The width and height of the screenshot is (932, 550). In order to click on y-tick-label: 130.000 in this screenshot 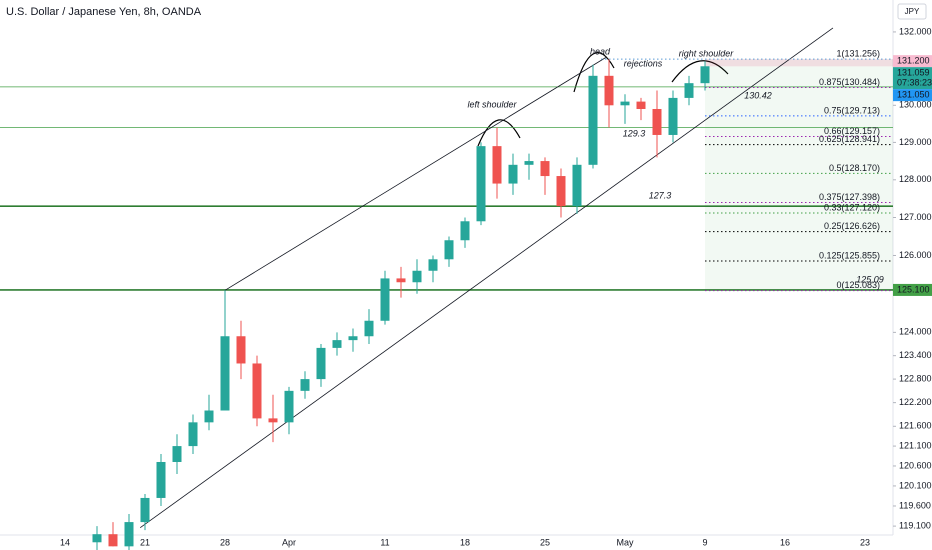, I will do `click(915, 105)`.